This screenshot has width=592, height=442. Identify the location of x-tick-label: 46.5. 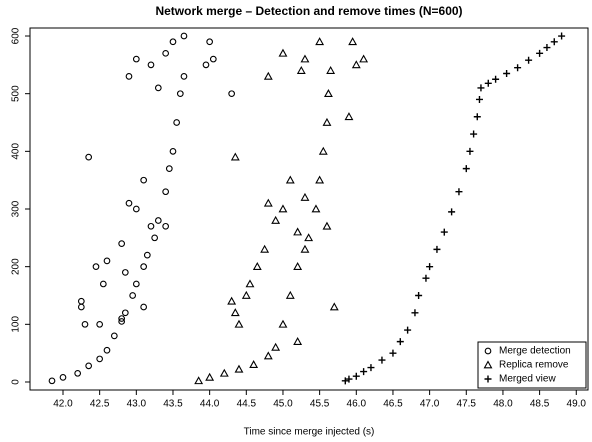
(393, 404).